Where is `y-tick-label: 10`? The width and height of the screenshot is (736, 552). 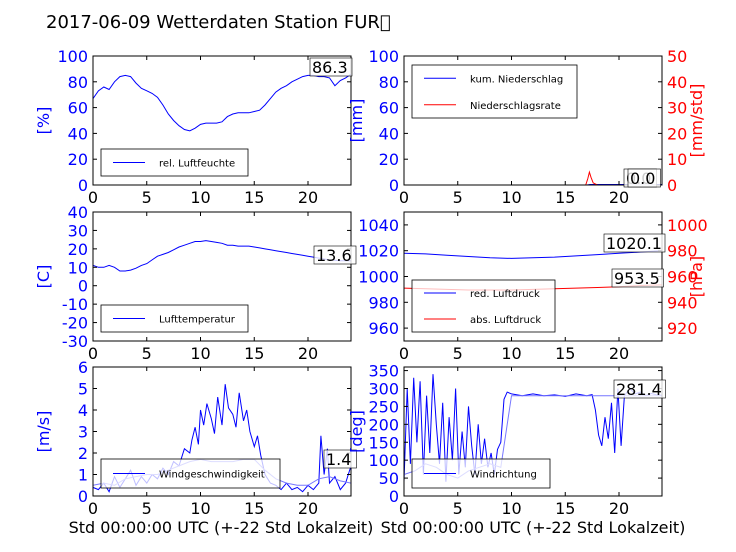 y-tick-label: 10 is located at coordinates (78, 267).